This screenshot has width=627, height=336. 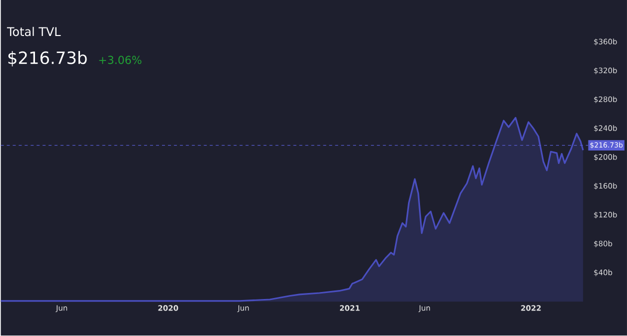 I want to click on chart-title: Total TVL, so click(x=33, y=31).